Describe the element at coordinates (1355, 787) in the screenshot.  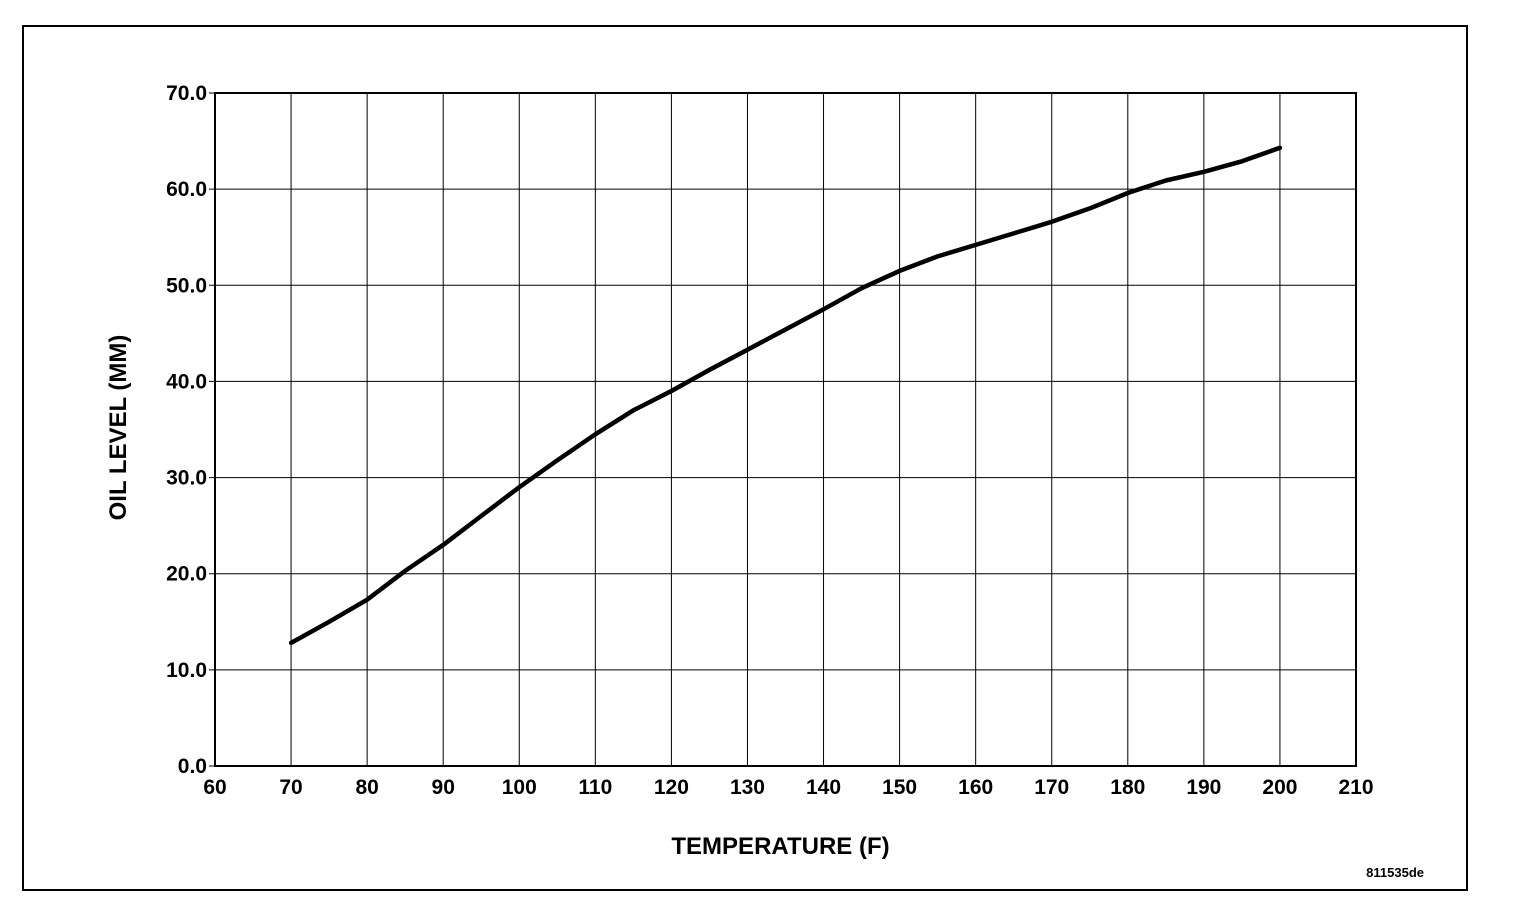
I see `x-tick-label: 210` at that location.